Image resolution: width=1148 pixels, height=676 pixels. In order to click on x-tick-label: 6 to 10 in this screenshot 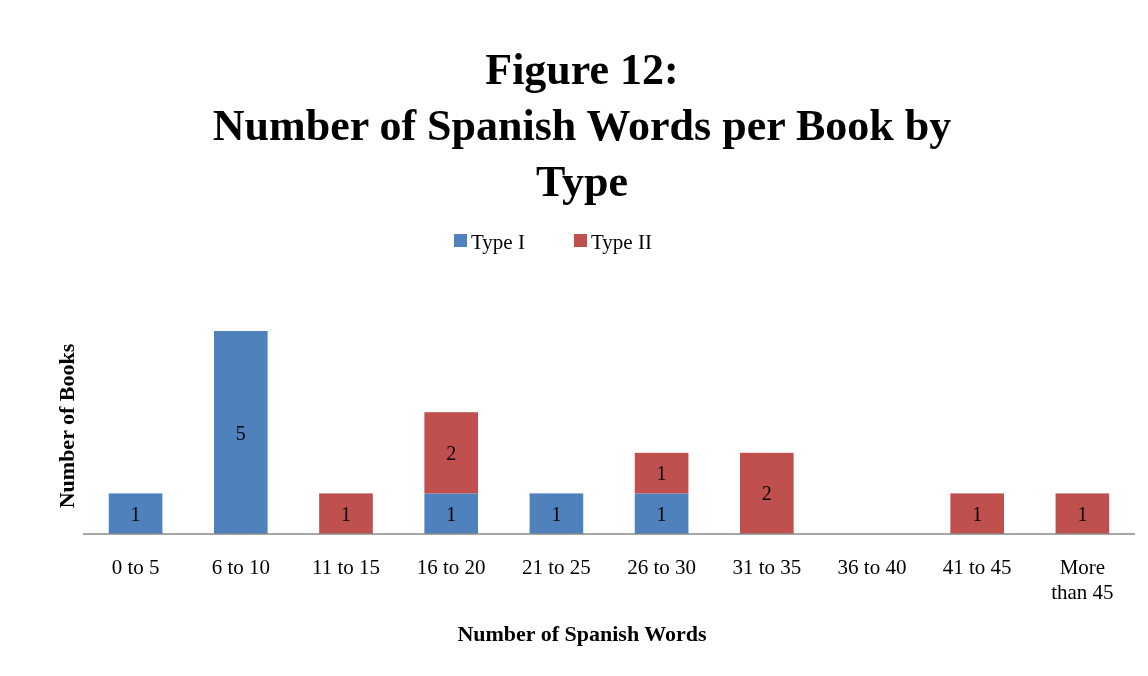, I will do `click(240, 567)`.